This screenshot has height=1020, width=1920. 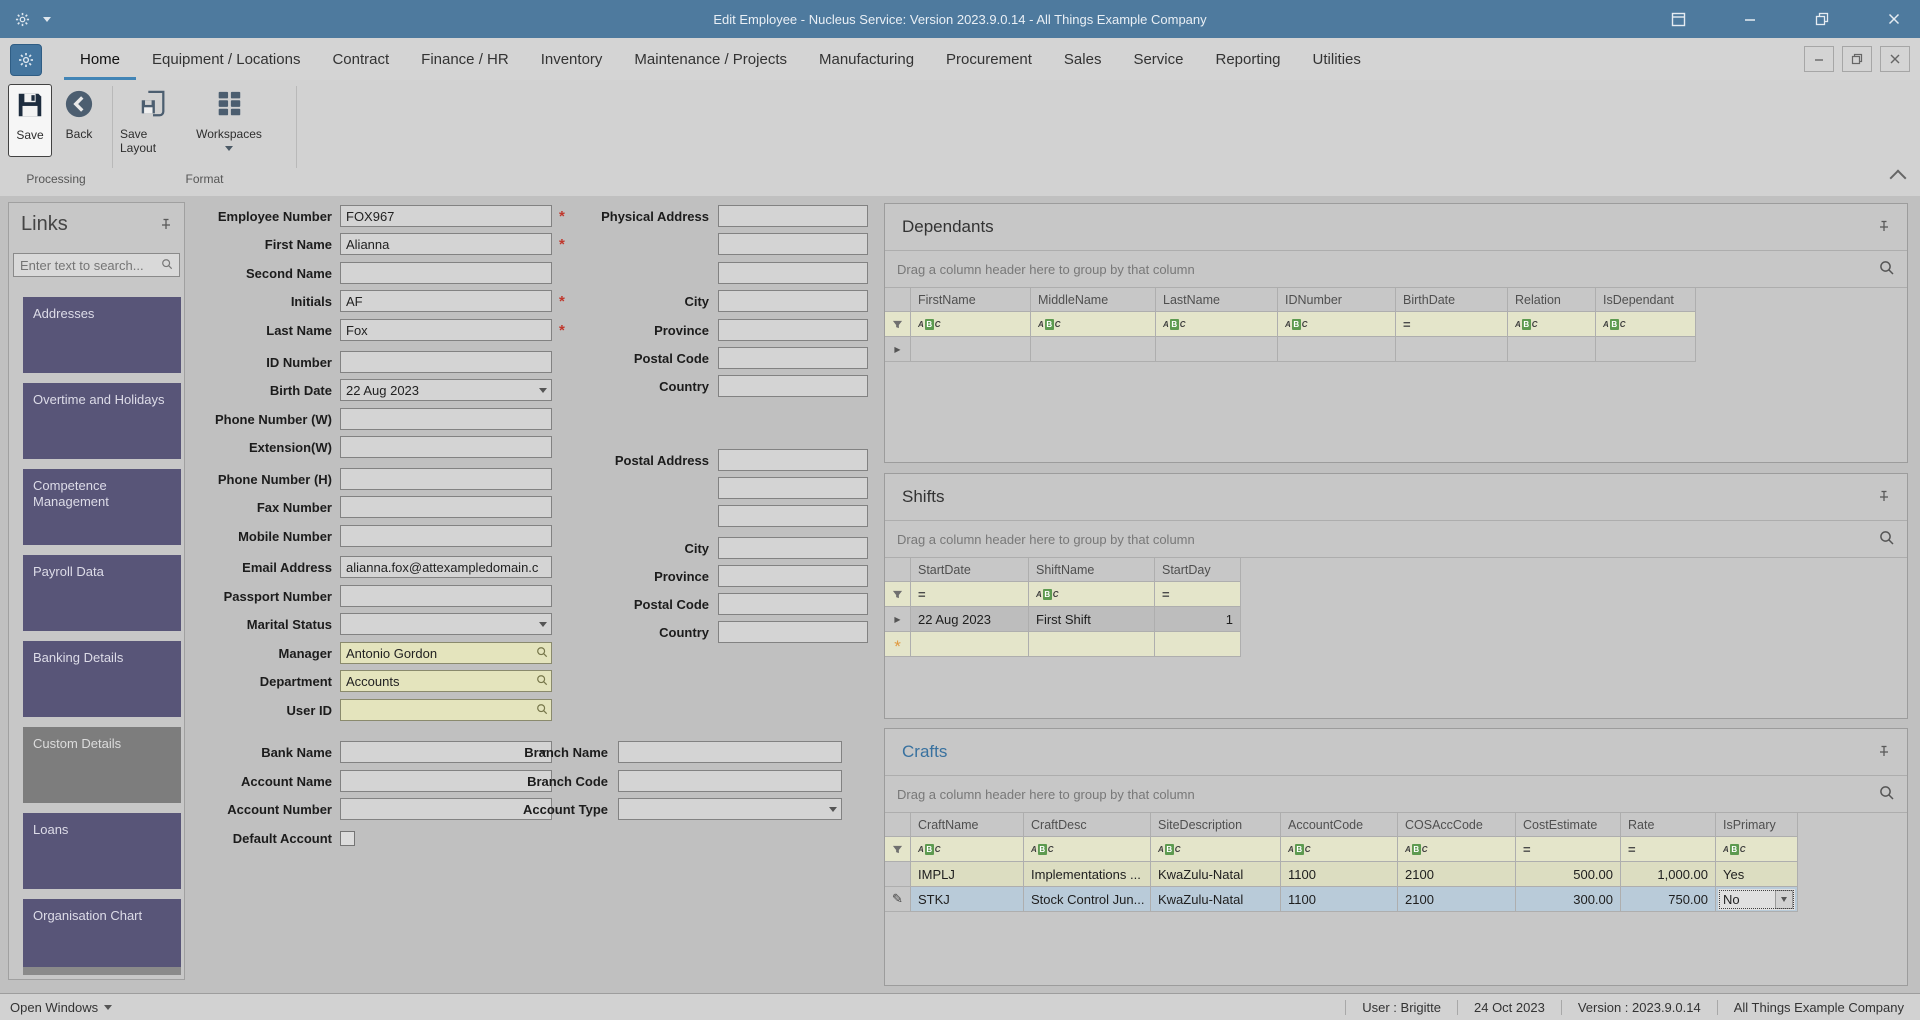 What do you see at coordinates (446, 681) in the screenshot?
I see `department-input` at bounding box center [446, 681].